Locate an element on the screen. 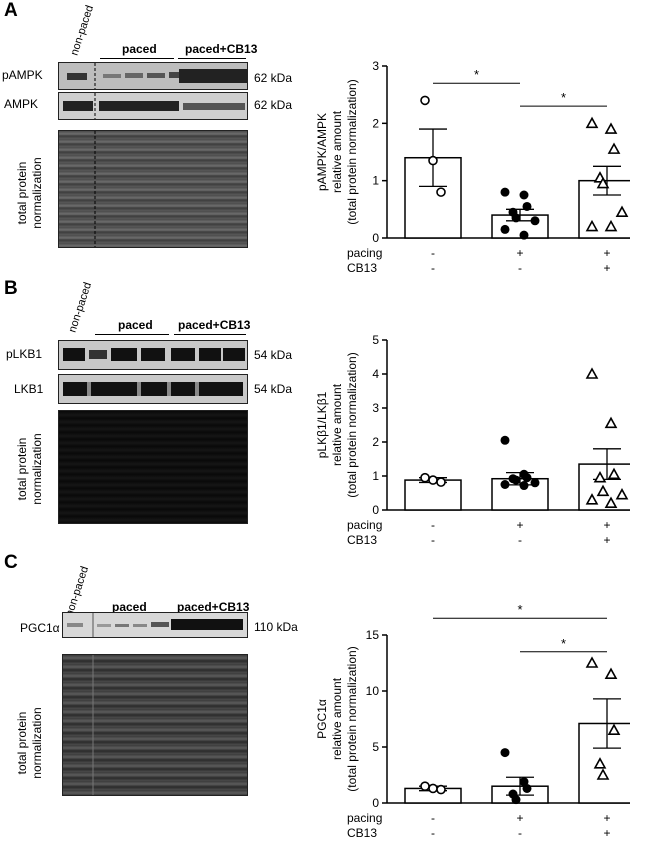  blot-label-pampk: pAMPK is located at coordinates (22, 75).